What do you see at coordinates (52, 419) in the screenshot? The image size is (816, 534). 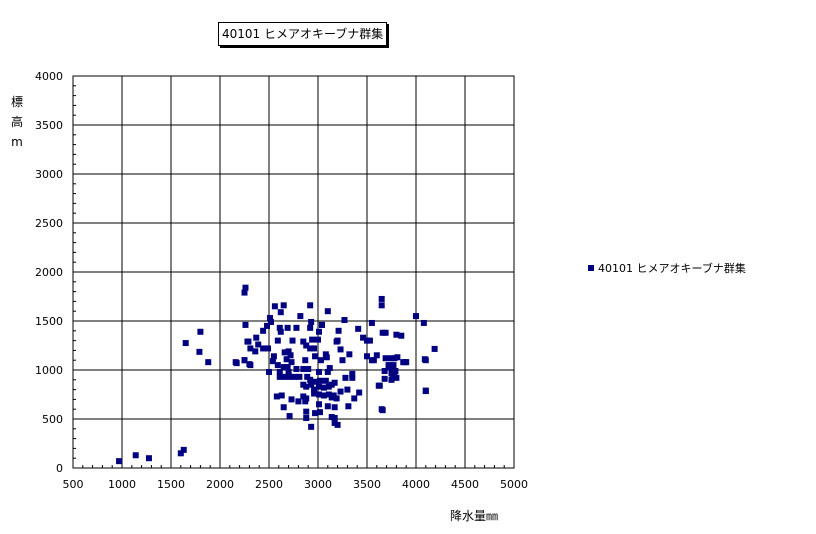 I see `y-tick-label: 500` at bounding box center [52, 419].